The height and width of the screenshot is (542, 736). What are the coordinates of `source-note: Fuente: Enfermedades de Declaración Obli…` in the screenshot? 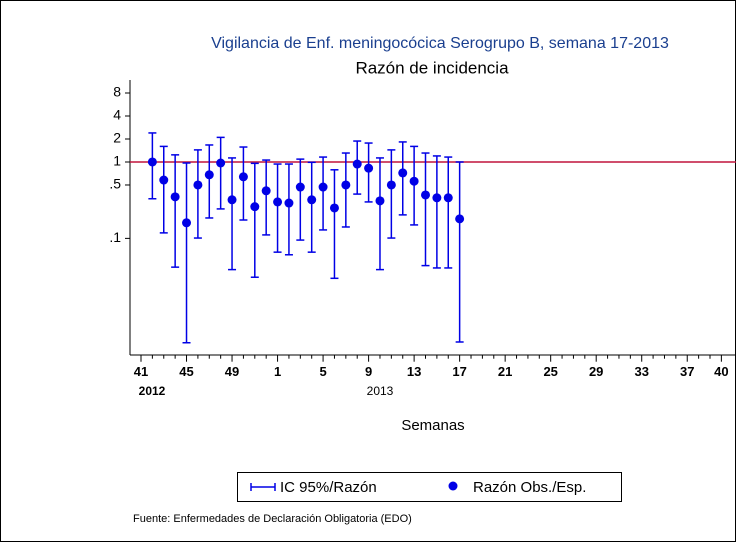 It's located at (272, 519).